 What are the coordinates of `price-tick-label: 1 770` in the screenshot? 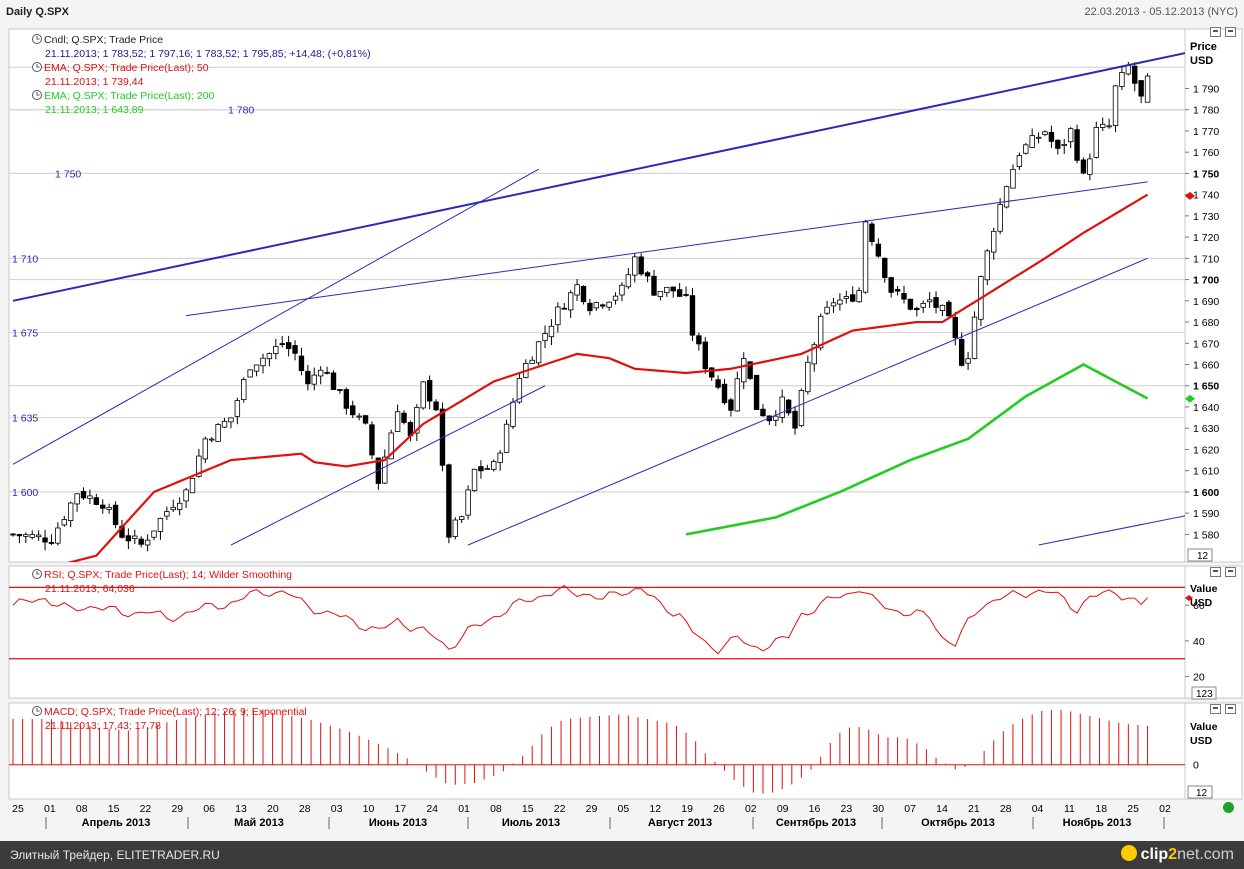 It's located at (1206, 132).